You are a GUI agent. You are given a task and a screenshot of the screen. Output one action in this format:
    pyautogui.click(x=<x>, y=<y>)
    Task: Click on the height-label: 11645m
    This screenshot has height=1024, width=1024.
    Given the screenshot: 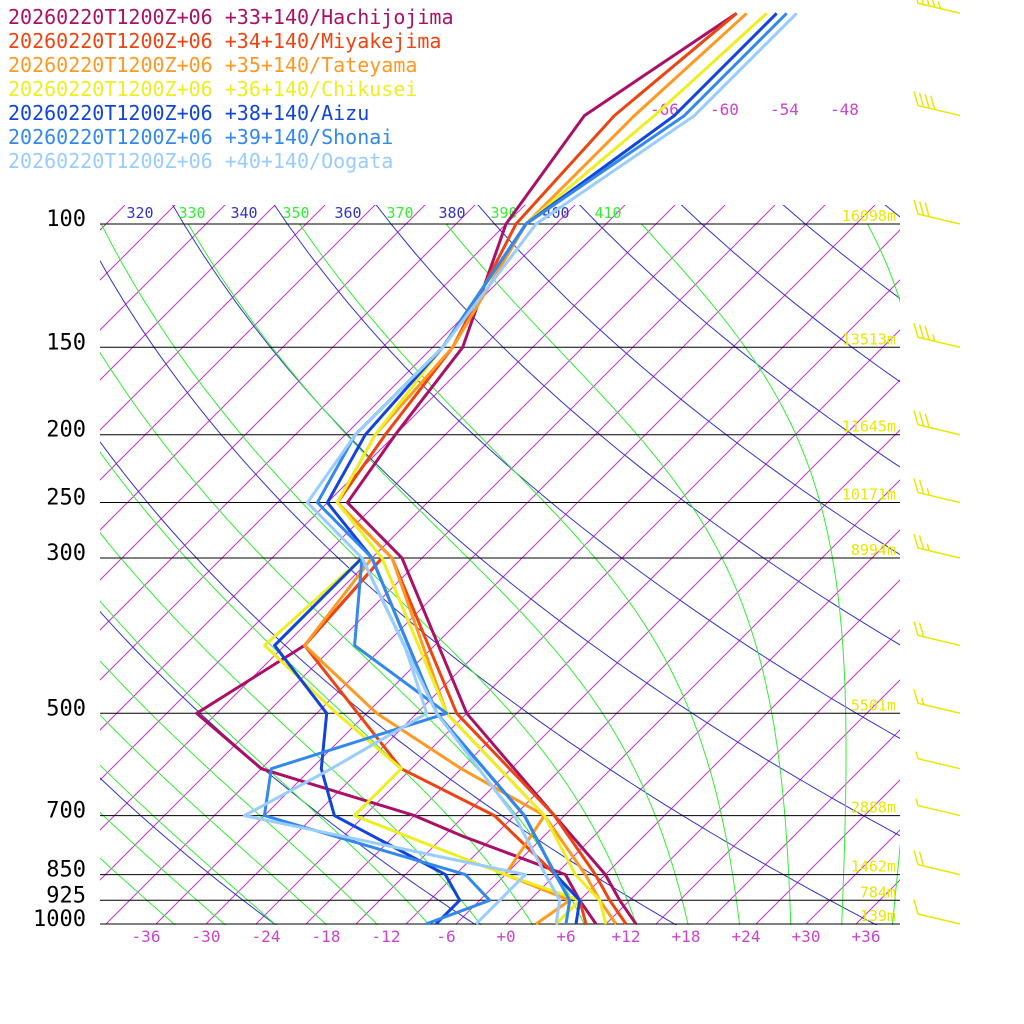 What is the action you would take?
    pyautogui.click(x=869, y=427)
    